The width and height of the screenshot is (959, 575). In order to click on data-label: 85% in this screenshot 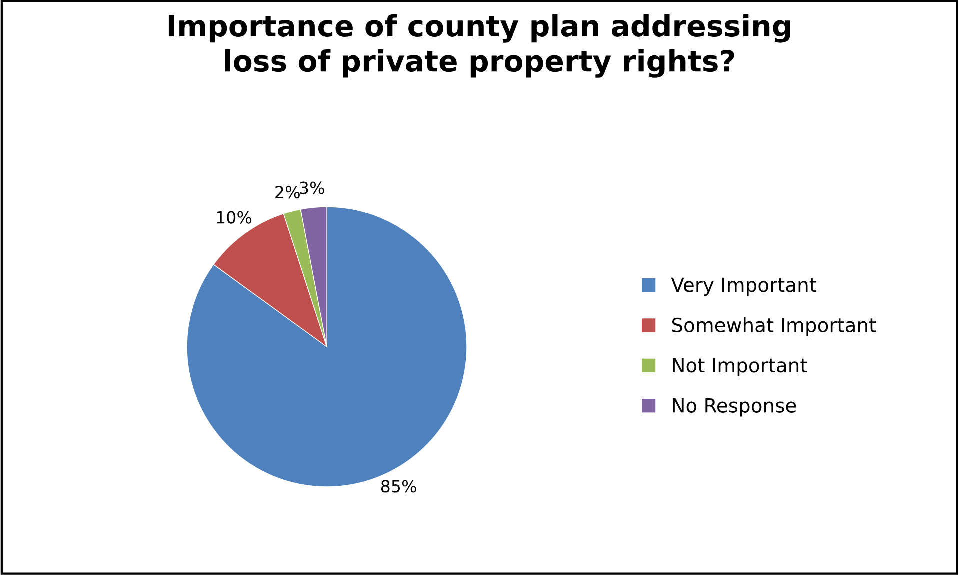, I will do `click(398, 486)`.